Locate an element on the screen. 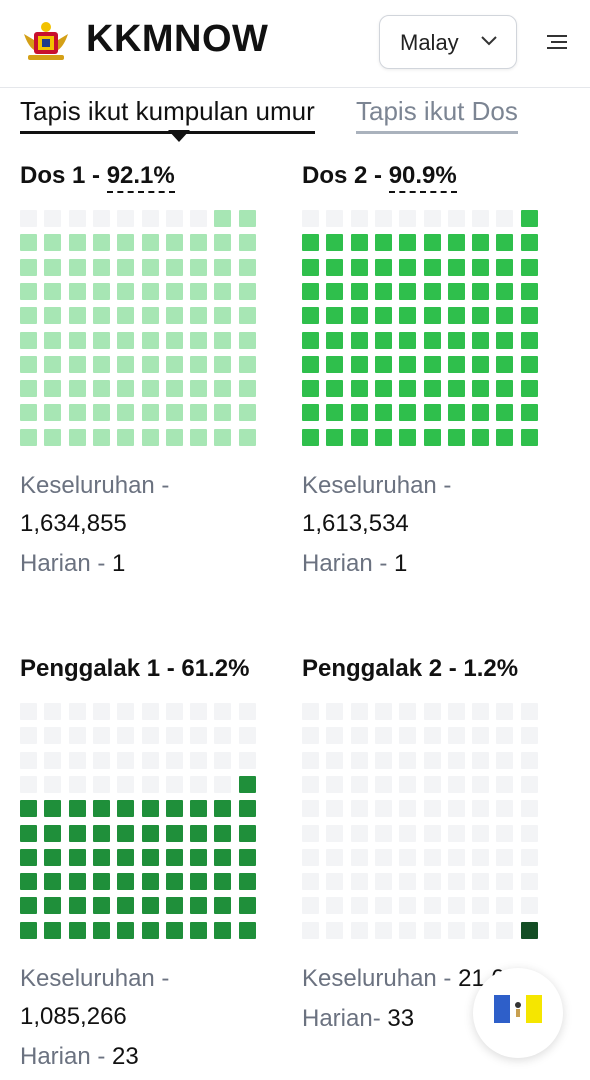  card-percent: 90.9% is located at coordinates (422, 177).